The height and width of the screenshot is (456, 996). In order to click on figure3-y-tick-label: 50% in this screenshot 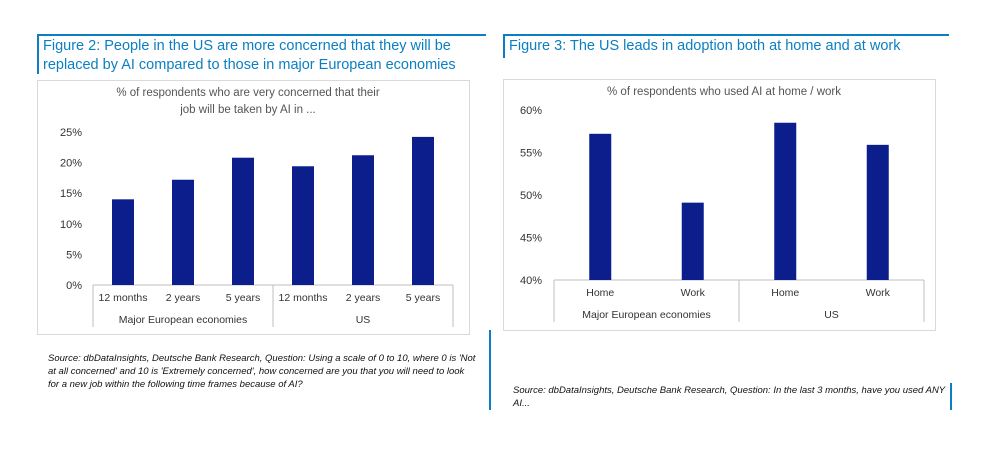, I will do `click(531, 196)`.